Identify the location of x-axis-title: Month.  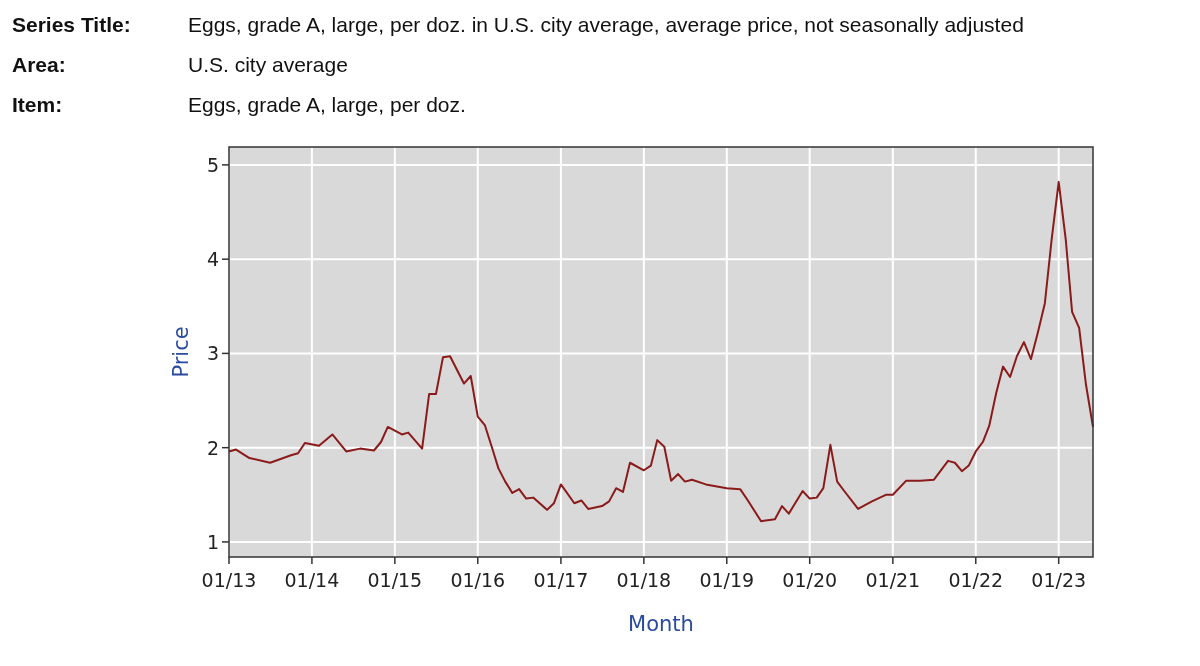
(661, 624).